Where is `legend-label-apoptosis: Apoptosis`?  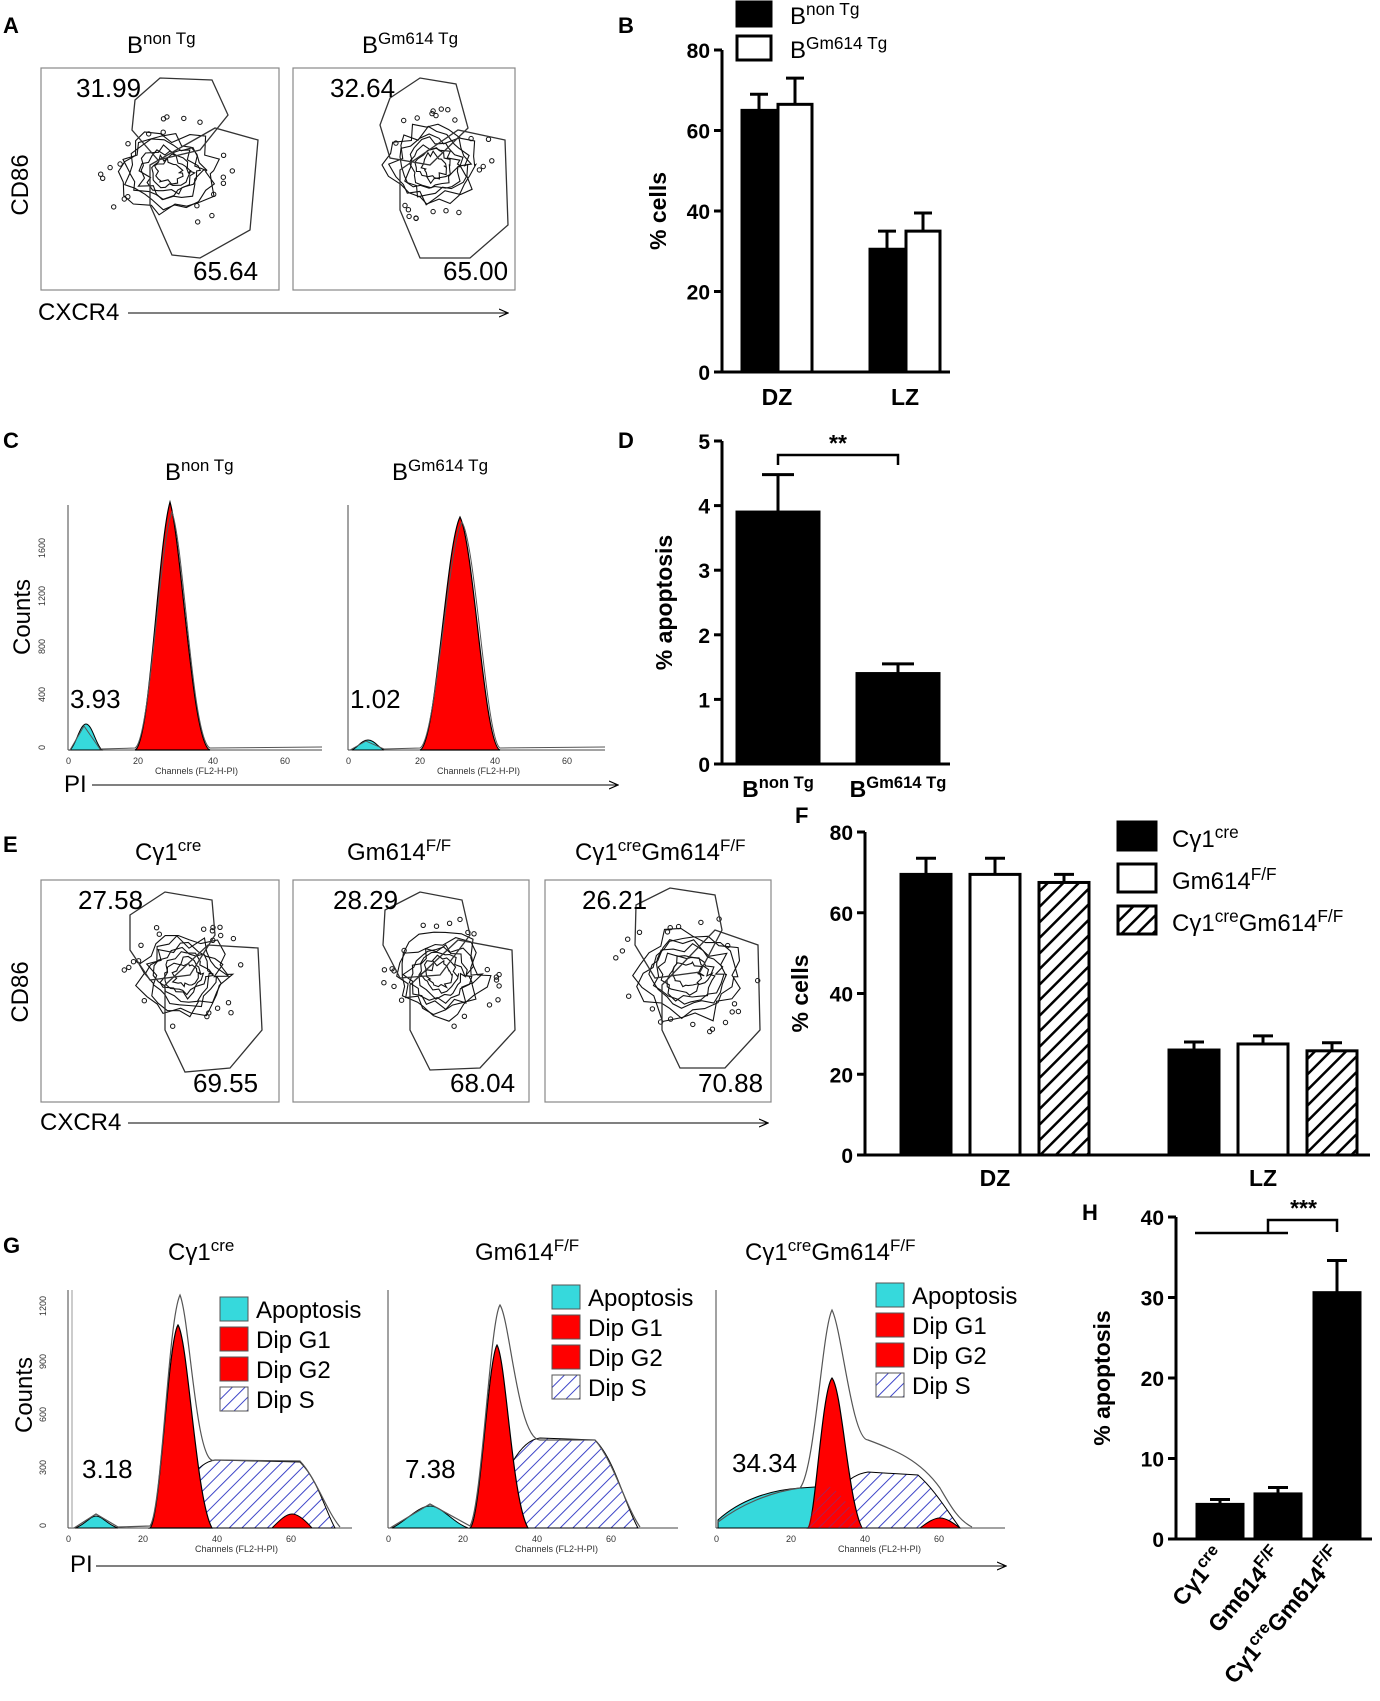 legend-label-apoptosis: Apoptosis is located at coordinates (308, 1310).